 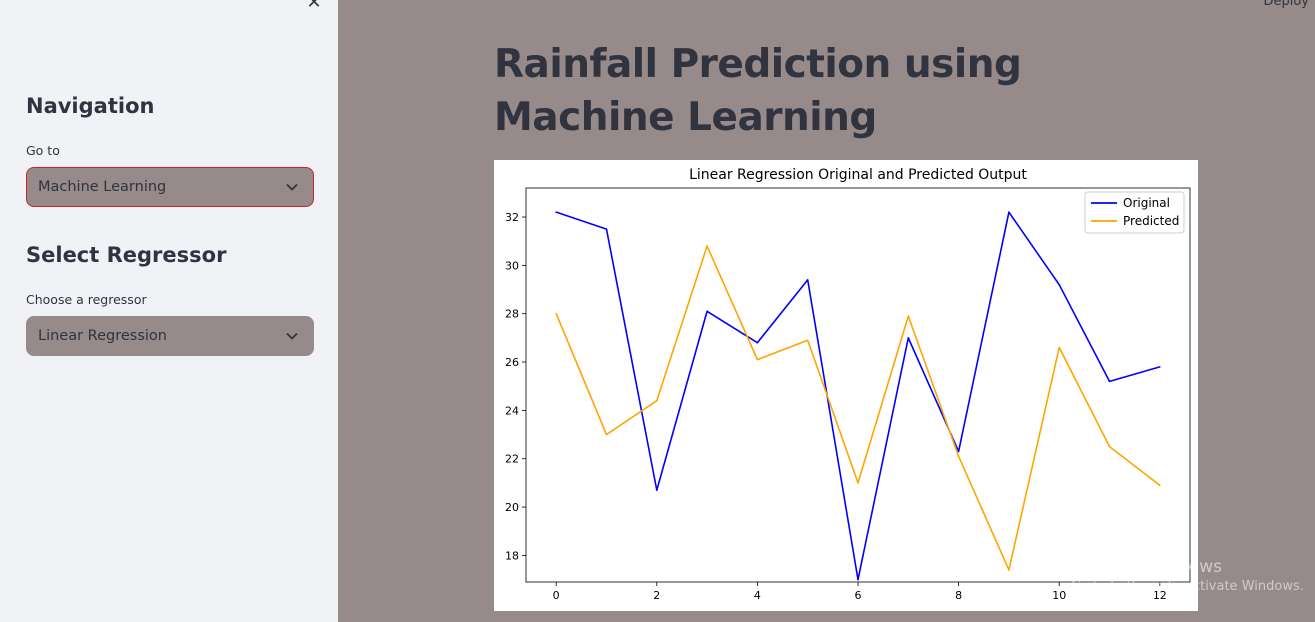 I want to click on x-tick-label: 2, so click(x=656, y=595).